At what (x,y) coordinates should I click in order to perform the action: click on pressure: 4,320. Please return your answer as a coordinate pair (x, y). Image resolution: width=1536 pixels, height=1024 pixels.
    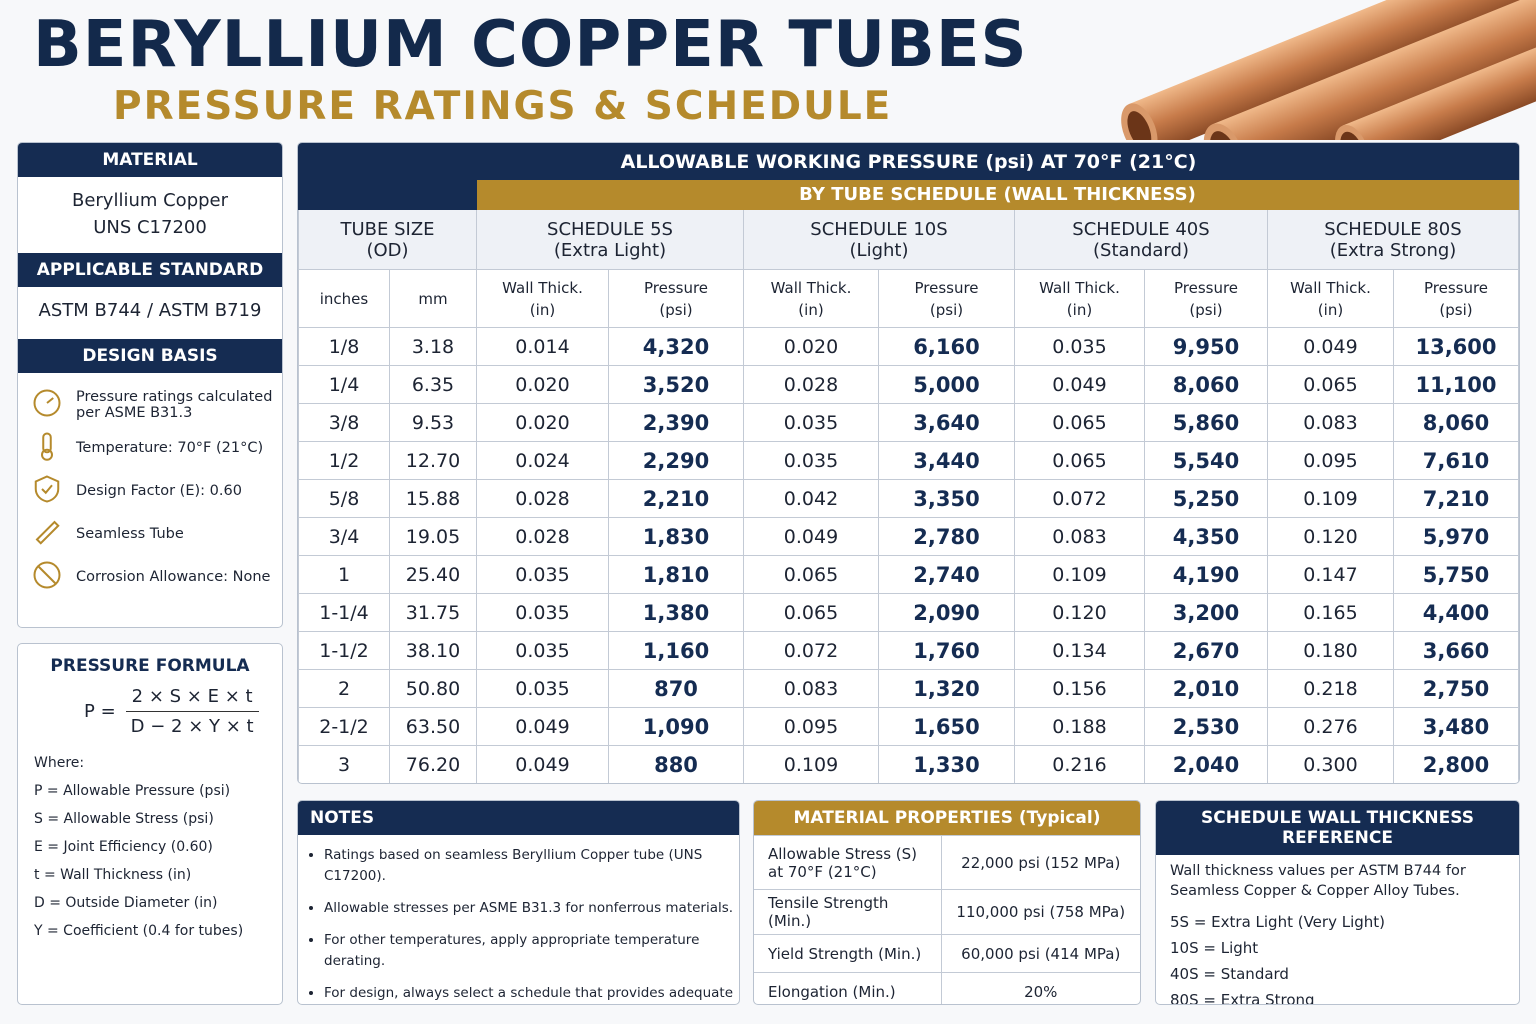
    Looking at the image, I should click on (676, 346).